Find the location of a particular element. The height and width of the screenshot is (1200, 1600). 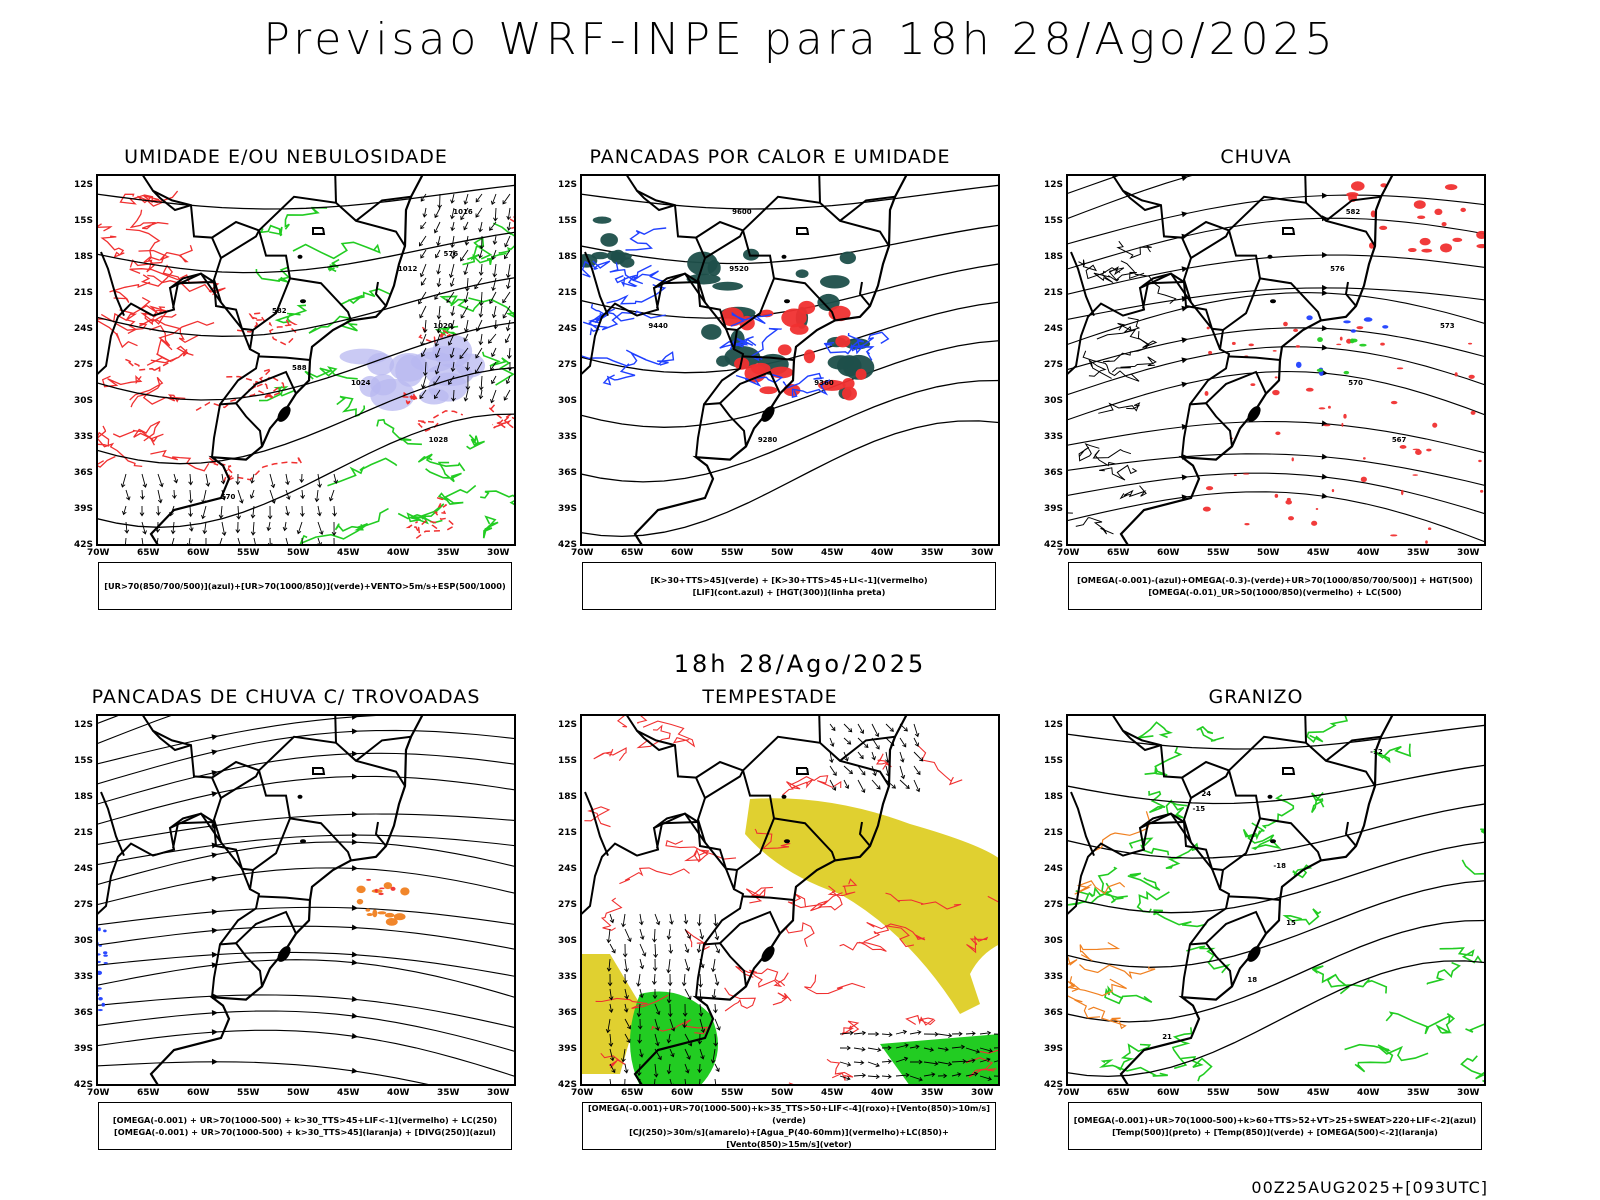

lat-tick-label: 24S is located at coordinates (1054, 329).